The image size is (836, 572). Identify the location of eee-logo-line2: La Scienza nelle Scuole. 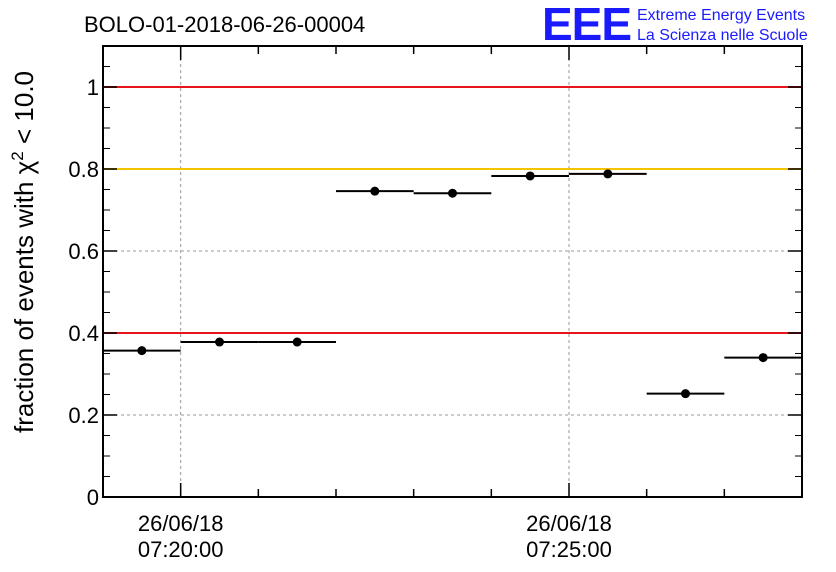
(722, 35).